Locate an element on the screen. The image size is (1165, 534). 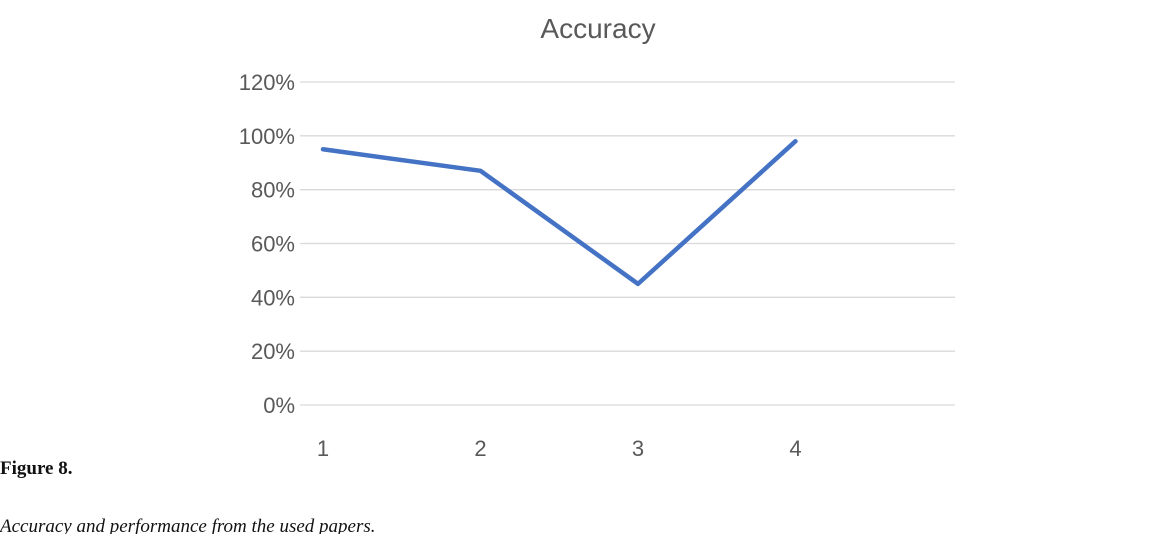
caption-label: Figure 8. is located at coordinates (36, 468).